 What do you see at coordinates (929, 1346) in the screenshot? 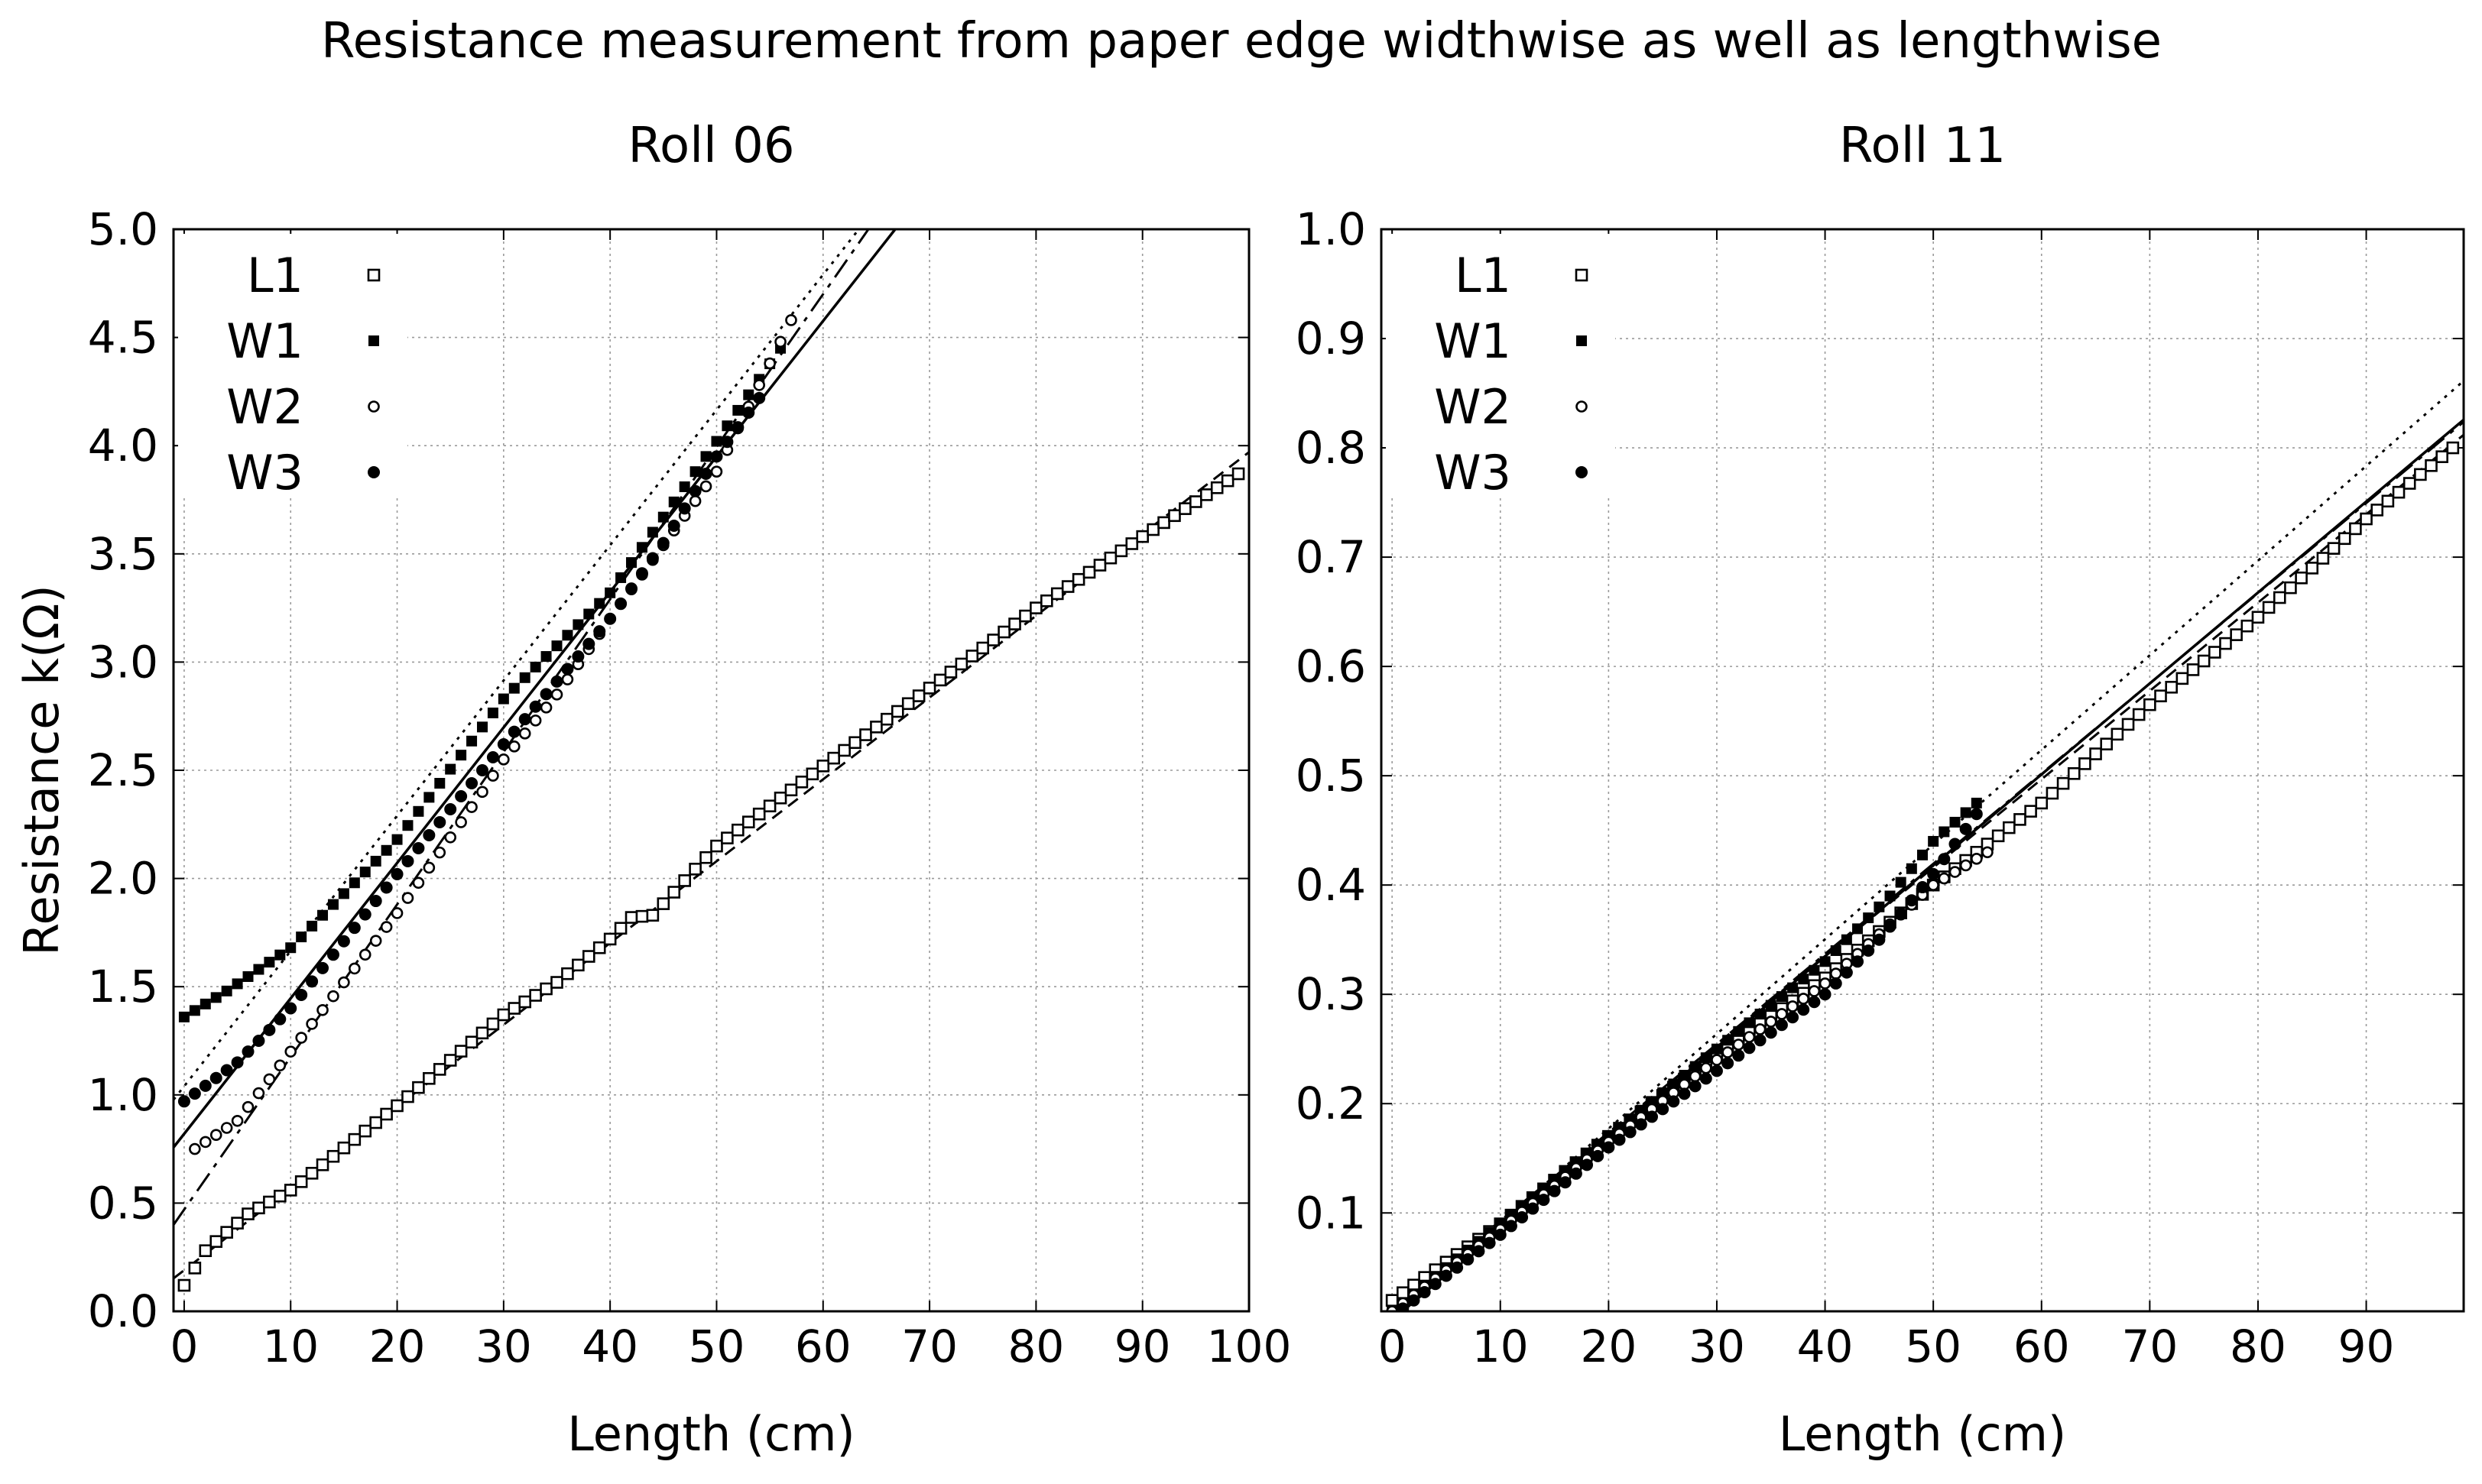
I see `x-tick-label: 70` at bounding box center [929, 1346].